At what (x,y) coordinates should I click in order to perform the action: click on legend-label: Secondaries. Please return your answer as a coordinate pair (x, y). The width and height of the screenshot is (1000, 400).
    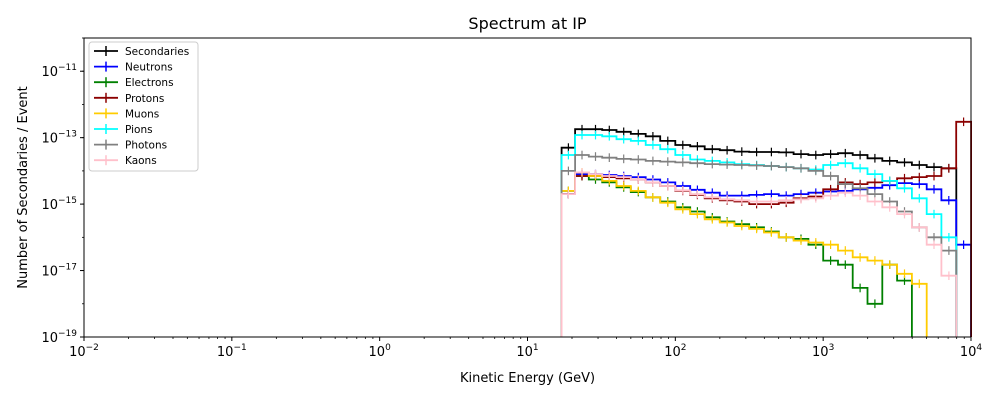
    Looking at the image, I should click on (157, 52).